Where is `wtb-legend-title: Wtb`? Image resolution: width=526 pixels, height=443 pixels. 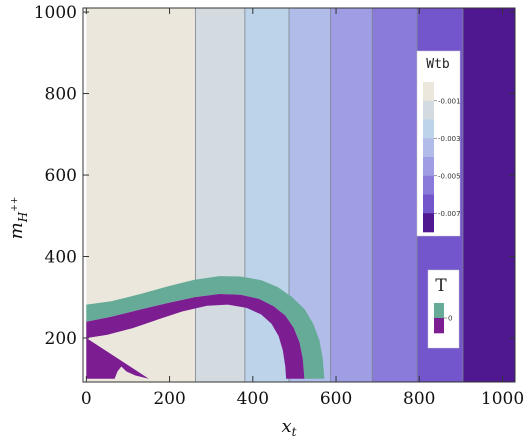 wtb-legend-title: Wtb is located at coordinates (438, 64).